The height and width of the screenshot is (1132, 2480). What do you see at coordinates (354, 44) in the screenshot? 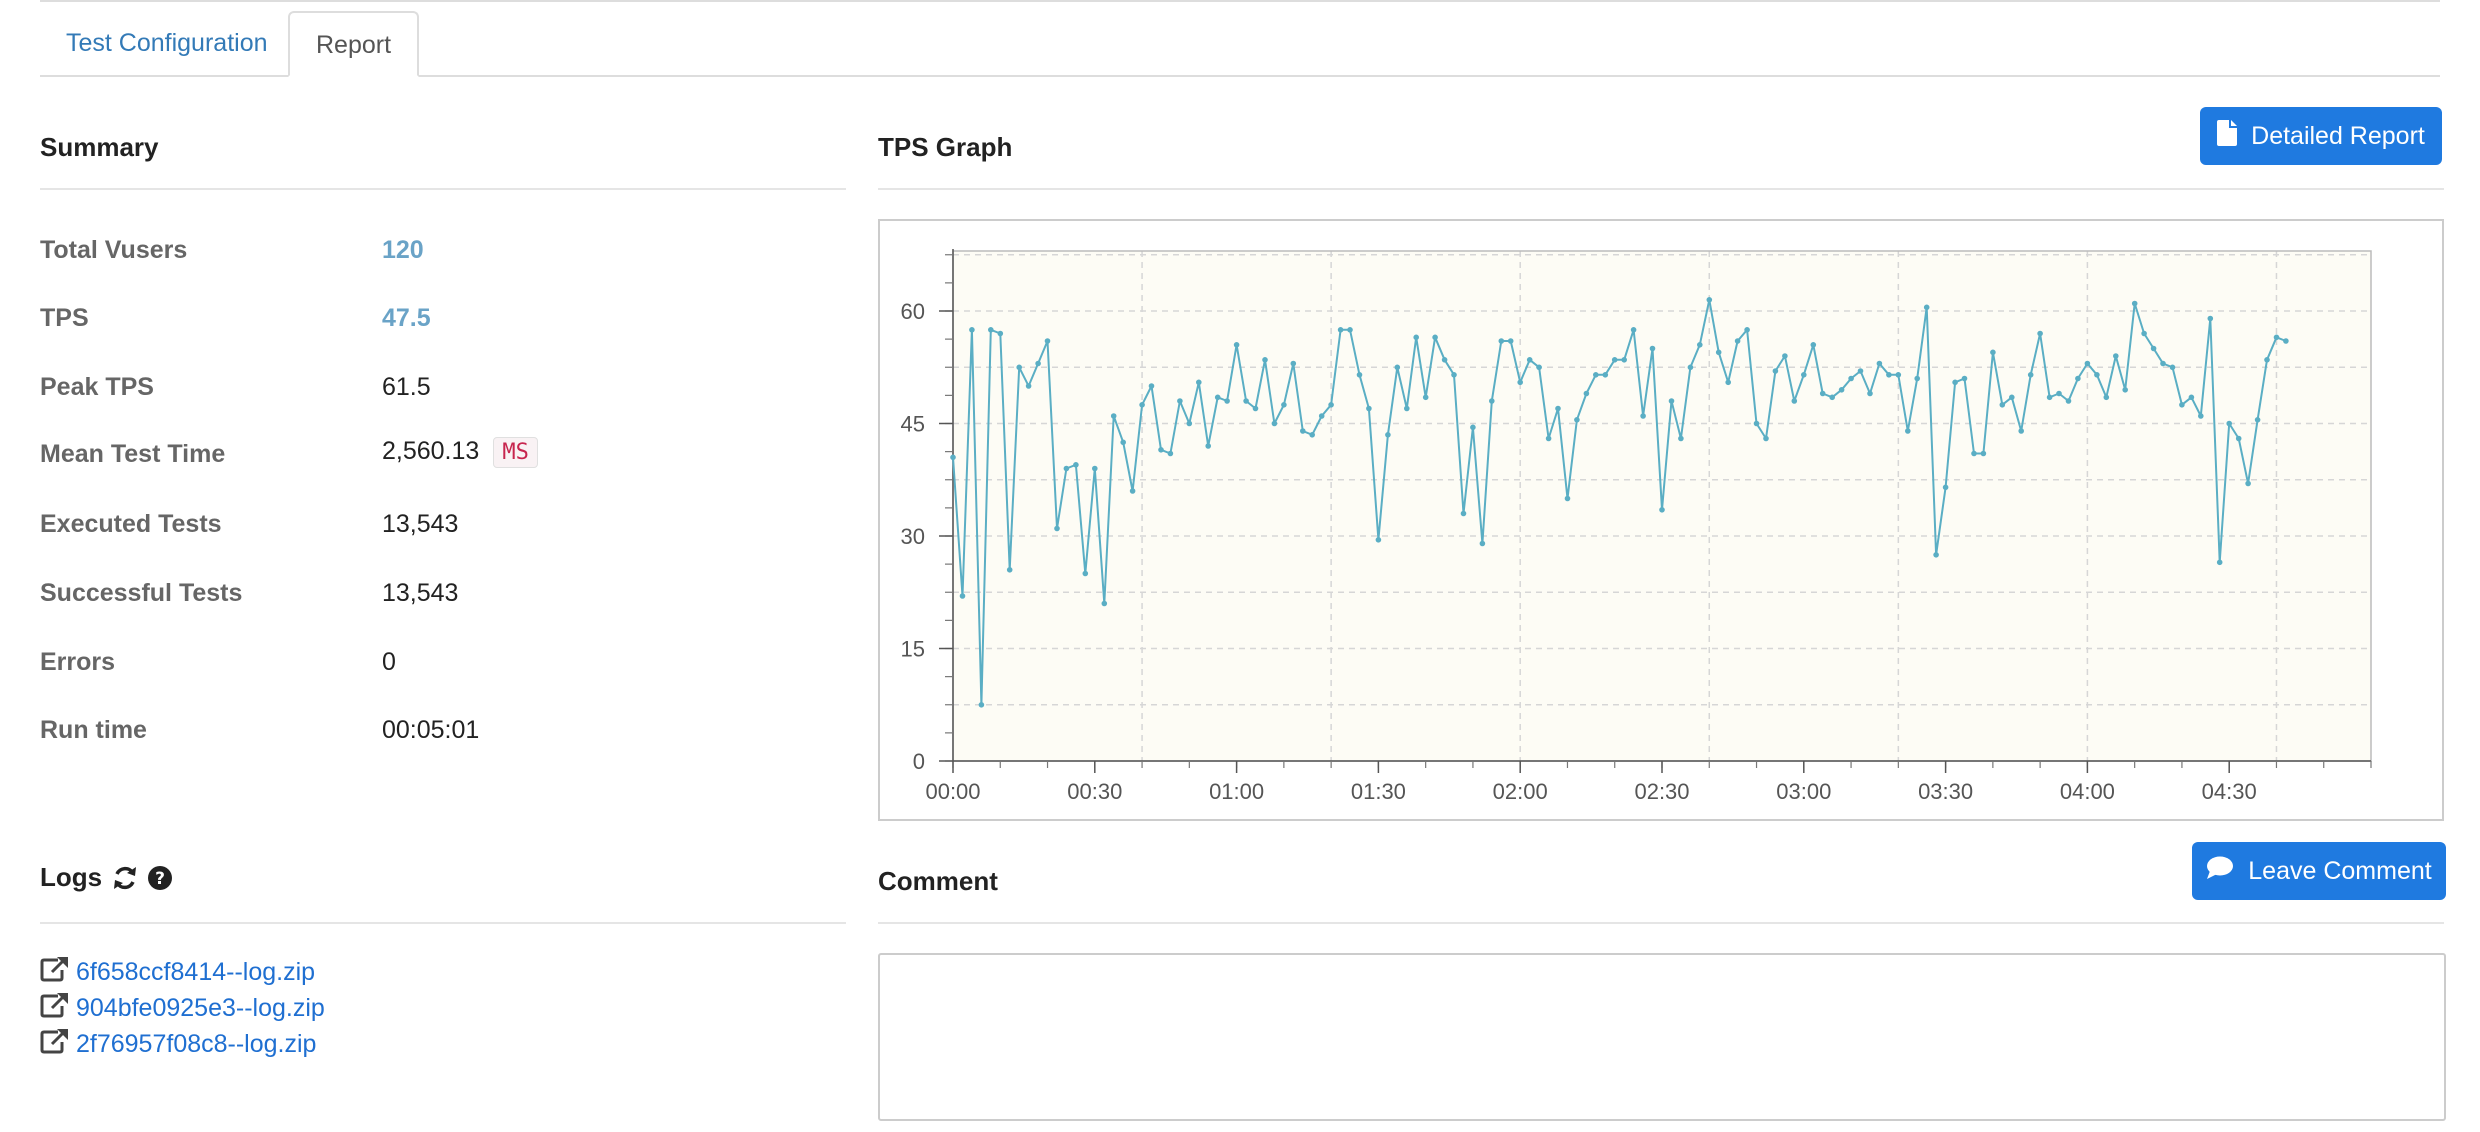
I see `tab-report: Report` at bounding box center [354, 44].